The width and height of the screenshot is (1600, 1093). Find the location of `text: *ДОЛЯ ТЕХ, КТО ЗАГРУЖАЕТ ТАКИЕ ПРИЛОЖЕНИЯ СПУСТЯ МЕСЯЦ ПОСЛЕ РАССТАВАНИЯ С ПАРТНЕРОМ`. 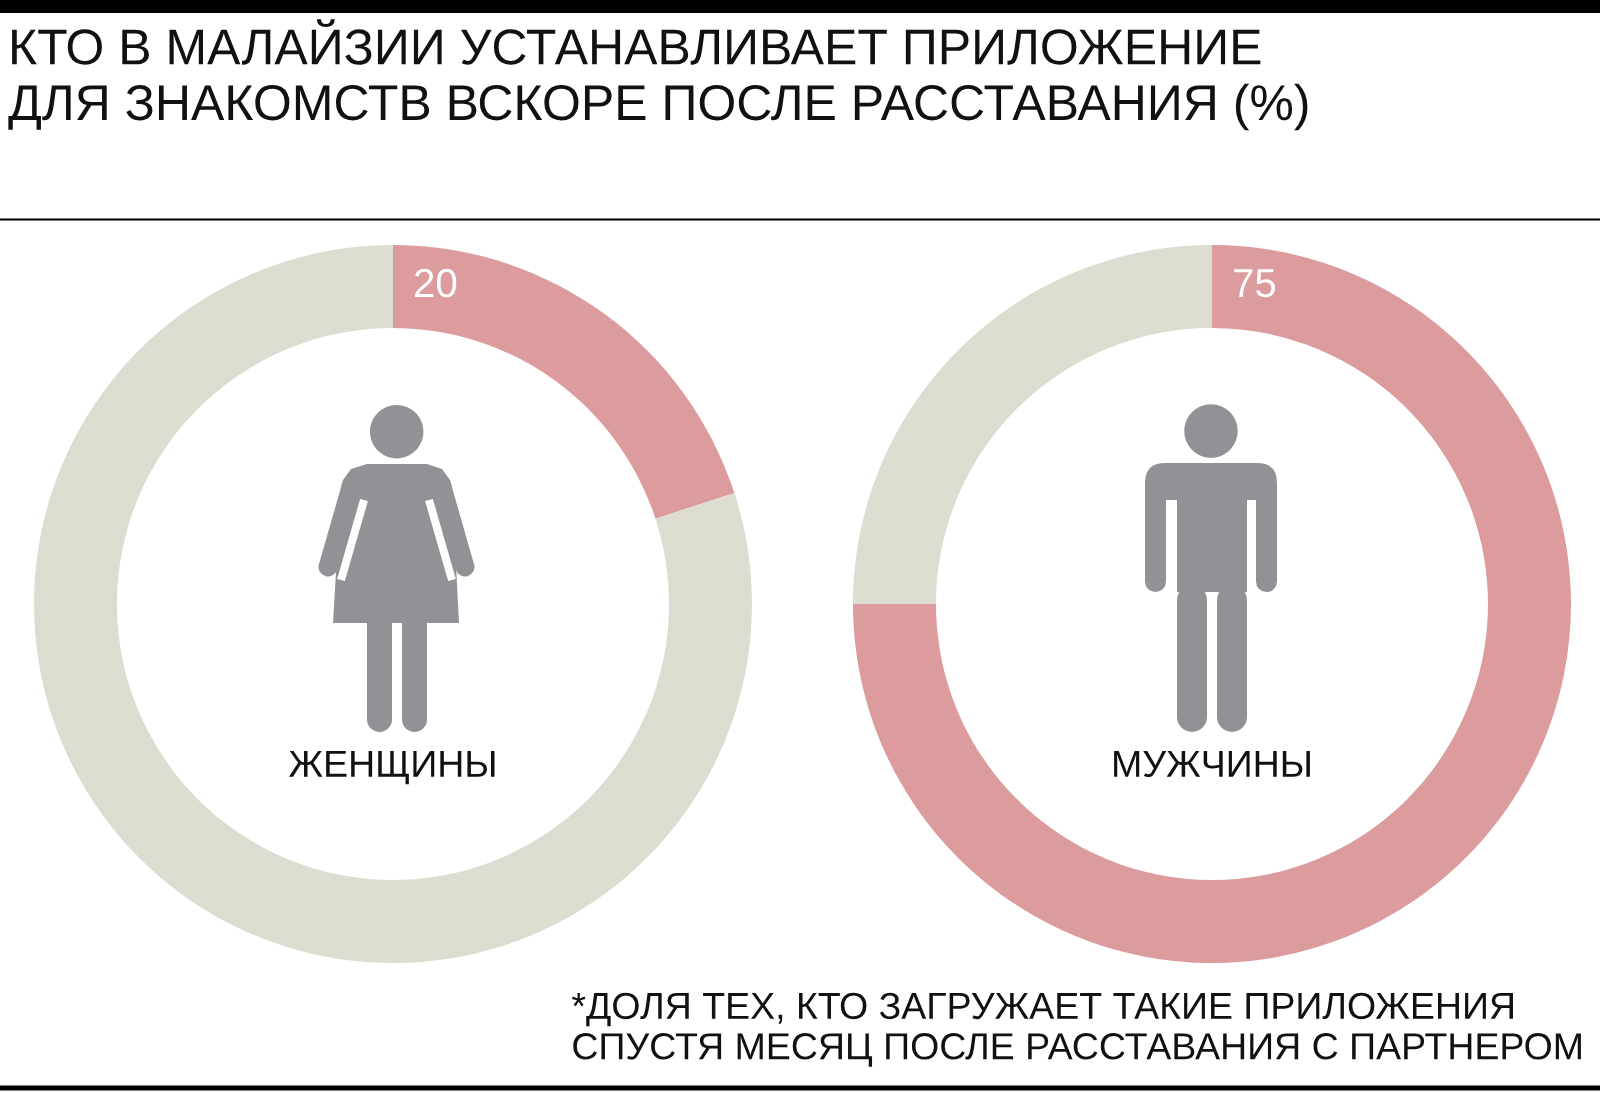

text: *ДОЛЯ ТЕХ, КТО ЗАГРУЖАЕТ ТАКИЕ ПРИЛОЖЕНИЯ СПУСТЯ МЕСЯЦ ПОСЛЕ РАССТАВАНИЯ С ПАРТНЕРОМ is located at coordinates (1076, 1029).